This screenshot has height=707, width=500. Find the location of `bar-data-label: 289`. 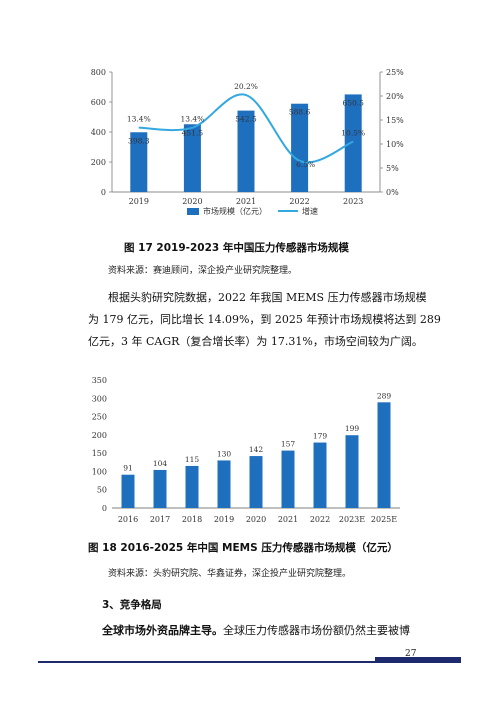

bar-data-label: 289 is located at coordinates (384, 395).